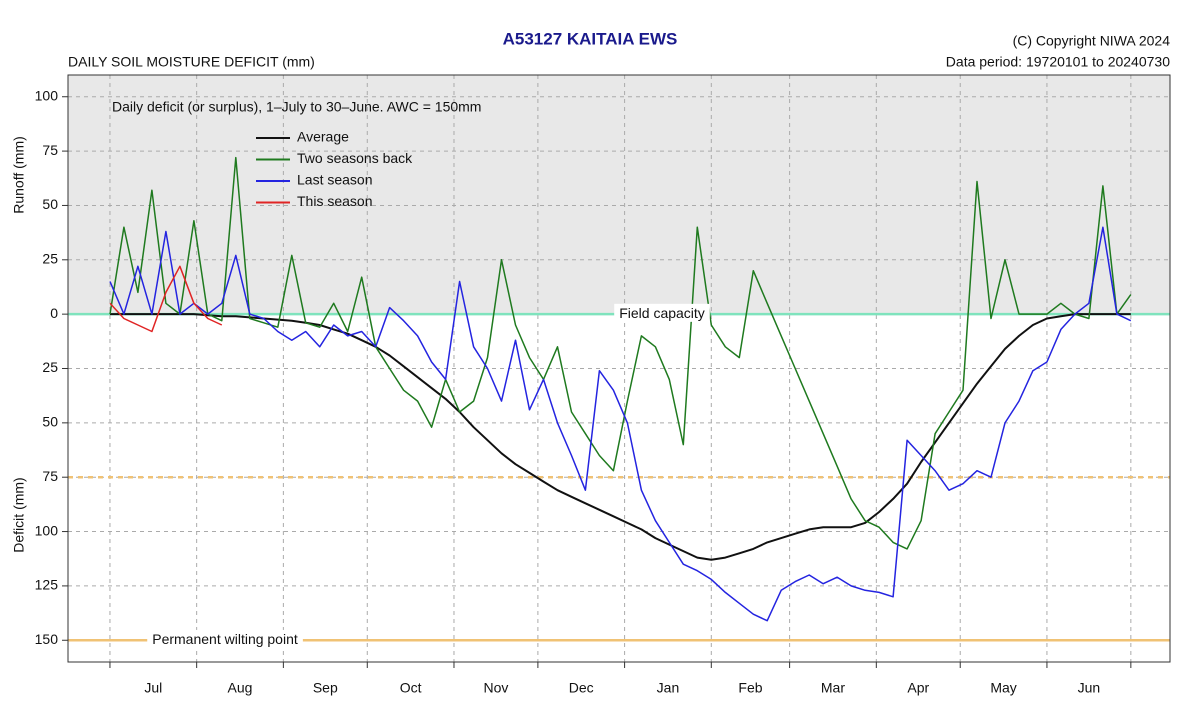 The height and width of the screenshot is (718, 1200). Describe the element at coordinates (19, 175) in the screenshot. I see `y-axis-label-upper: Runoff (mm)` at that location.